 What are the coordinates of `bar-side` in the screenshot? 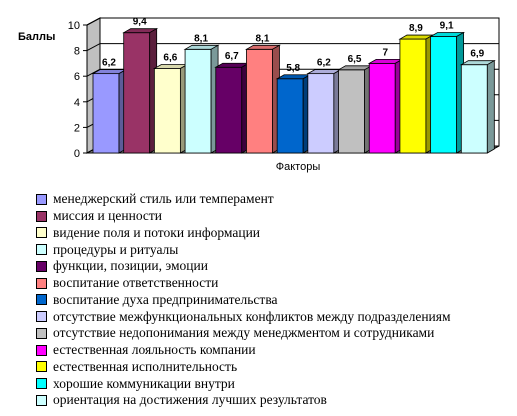 It's located at (490, 106).